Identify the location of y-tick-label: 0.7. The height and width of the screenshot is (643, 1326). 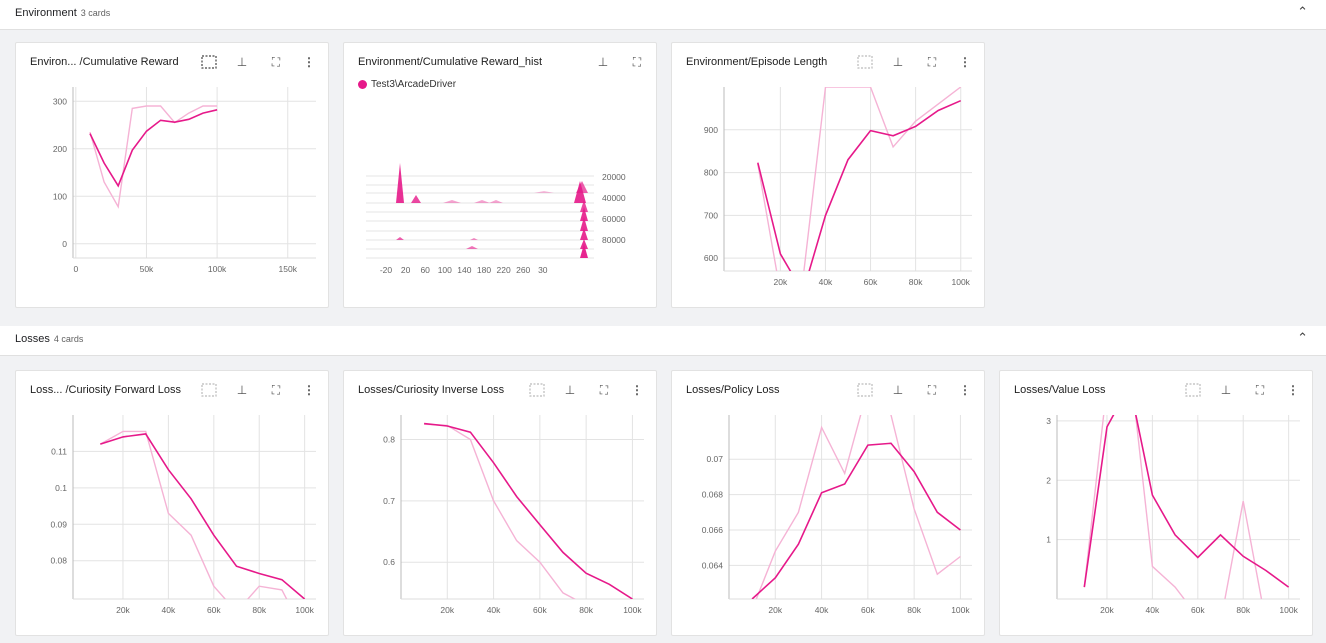
(389, 501).